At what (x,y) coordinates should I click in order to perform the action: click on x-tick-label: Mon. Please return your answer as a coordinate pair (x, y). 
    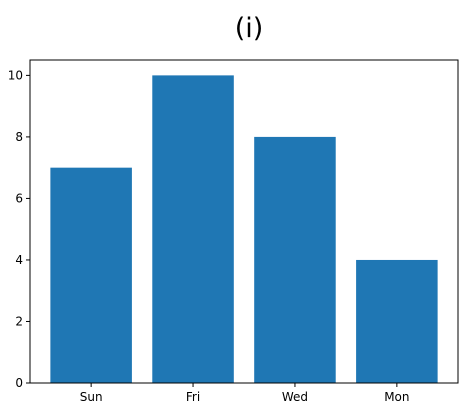
    Looking at the image, I should click on (396, 396).